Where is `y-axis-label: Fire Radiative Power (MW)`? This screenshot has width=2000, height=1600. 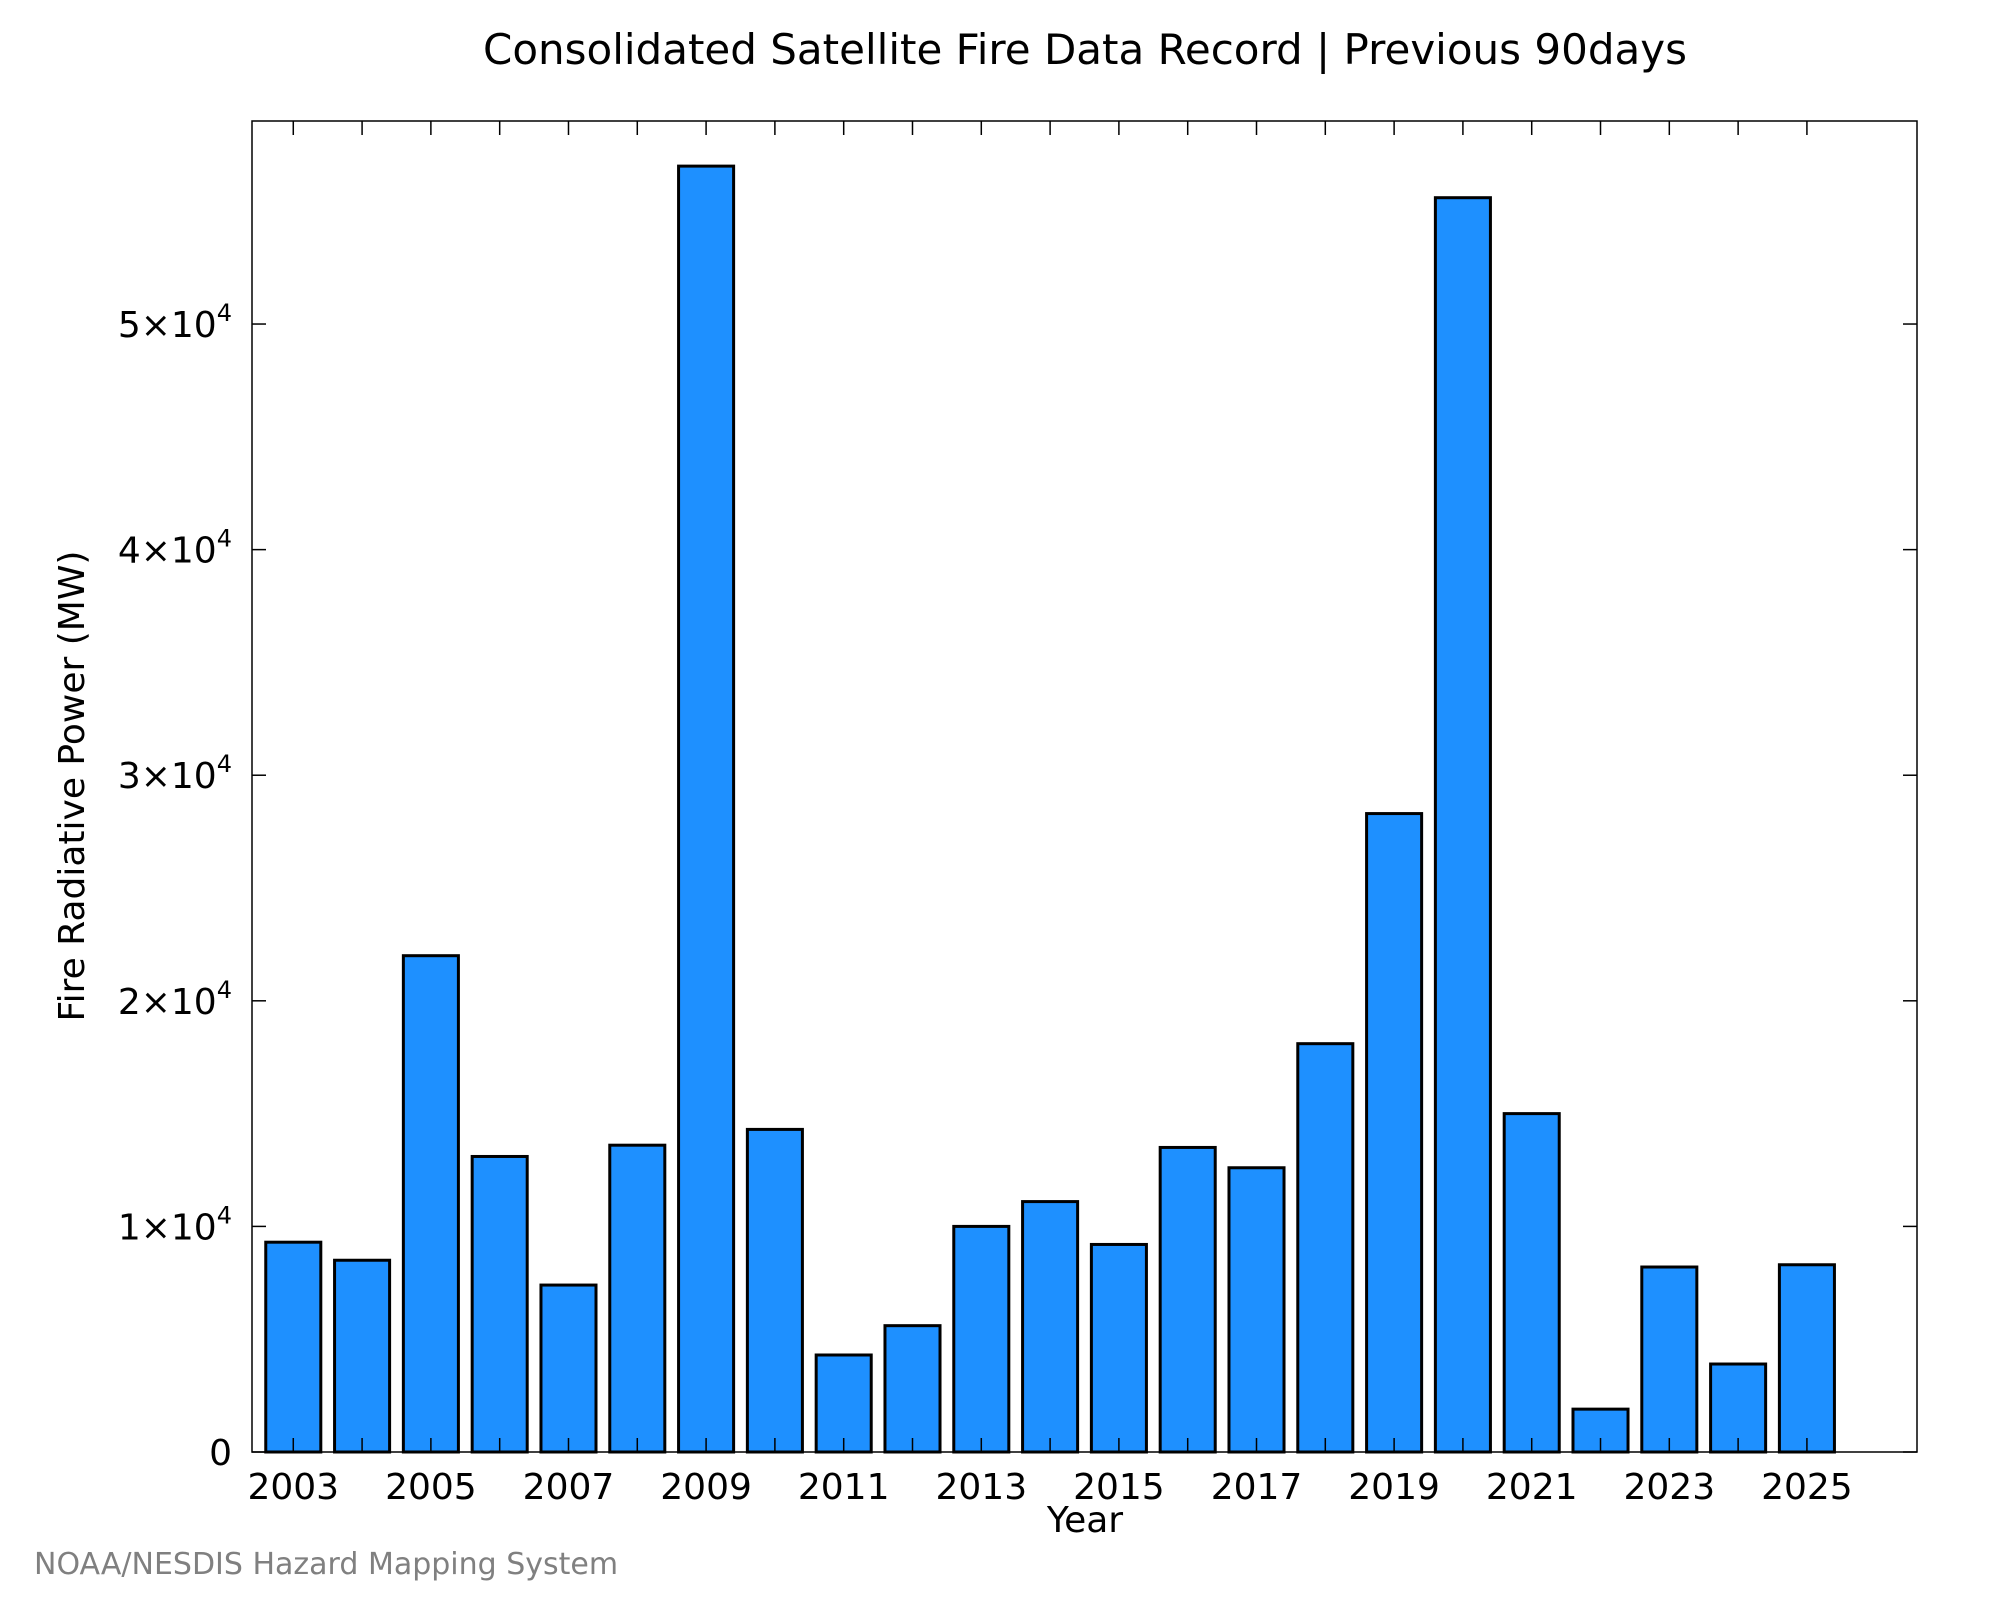
y-axis-label: Fire Radiative Power (MW) is located at coordinates (72, 786).